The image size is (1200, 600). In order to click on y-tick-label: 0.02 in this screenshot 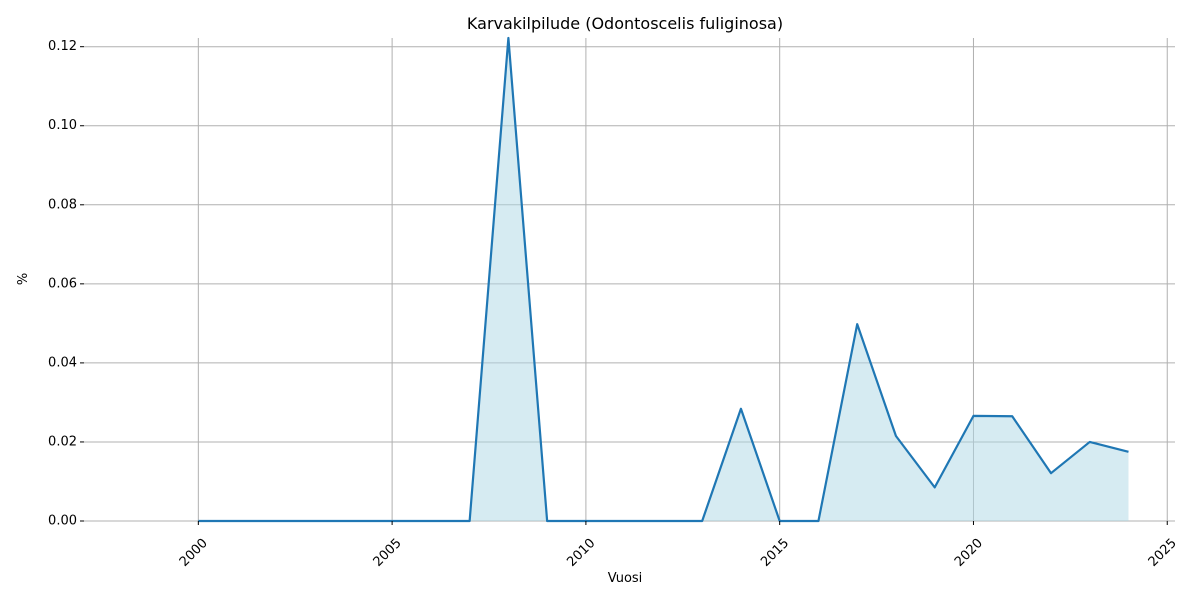, I will do `click(62, 441)`.